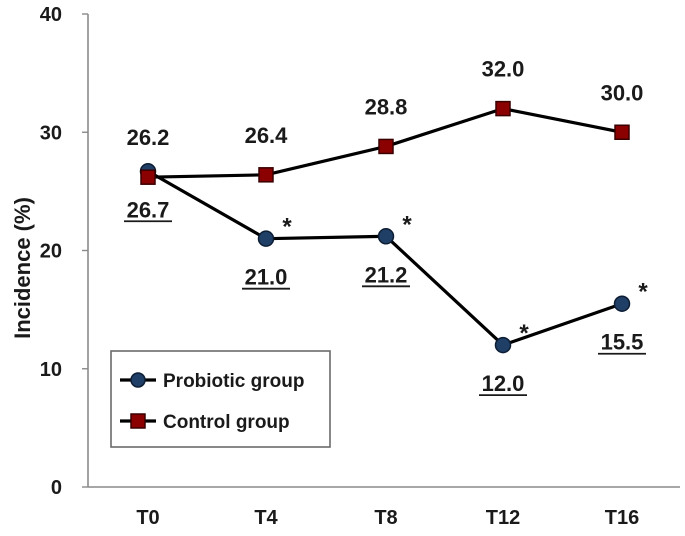 Image resolution: width=685 pixels, height=536 pixels. What do you see at coordinates (148, 137) in the screenshot?
I see `control-data-label: 26.2` at bounding box center [148, 137].